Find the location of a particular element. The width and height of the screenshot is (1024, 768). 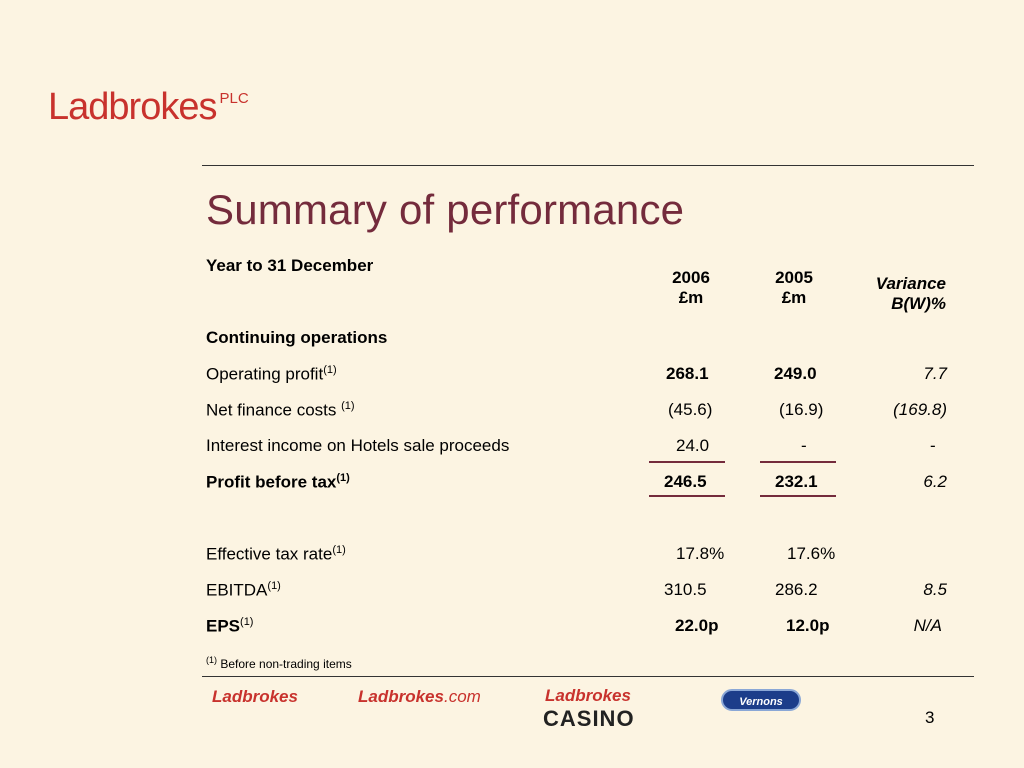

table-row-label: Operating profit(1) is located at coordinates (271, 374).